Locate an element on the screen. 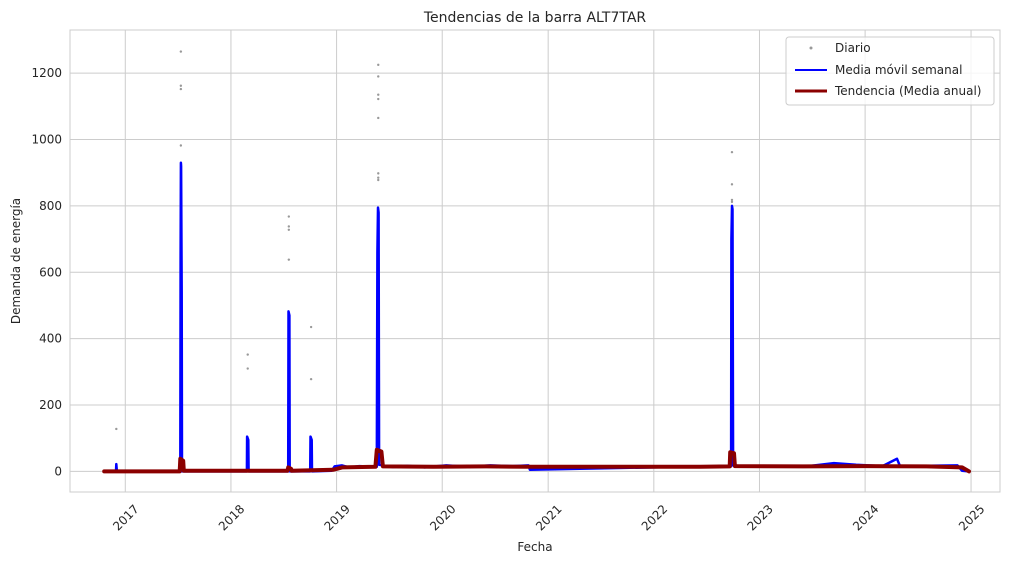 The image size is (1010, 563). legend-box is located at coordinates (890, 71).